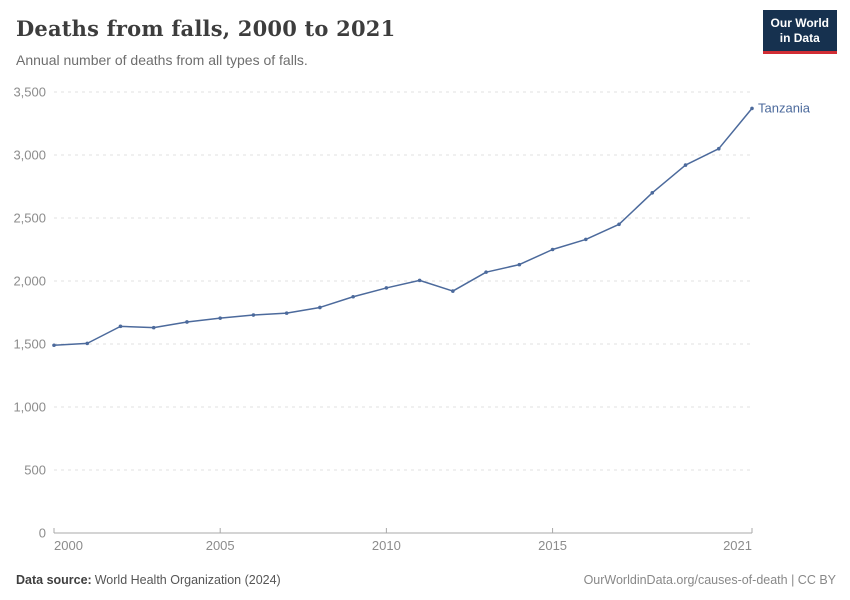  I want to click on data-point-2017, so click(619, 224).